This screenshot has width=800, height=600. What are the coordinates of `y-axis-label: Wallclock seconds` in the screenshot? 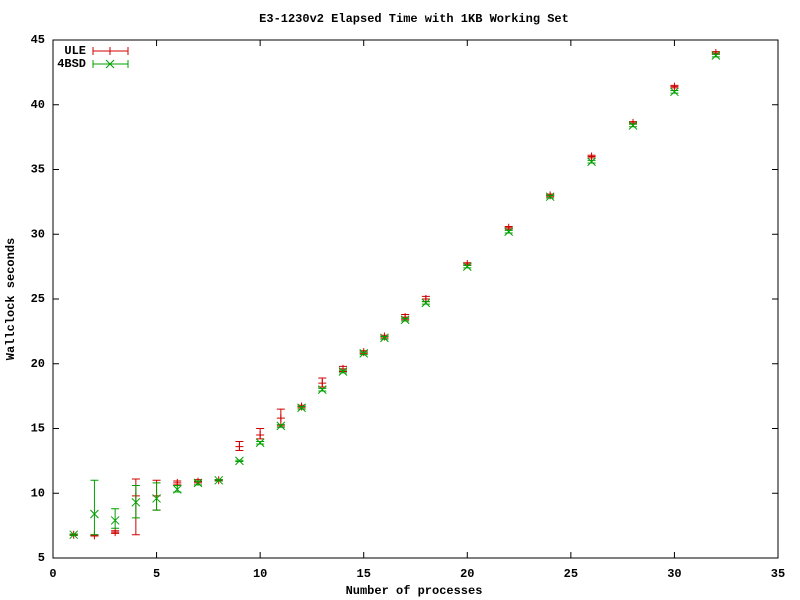 It's located at (11, 299).